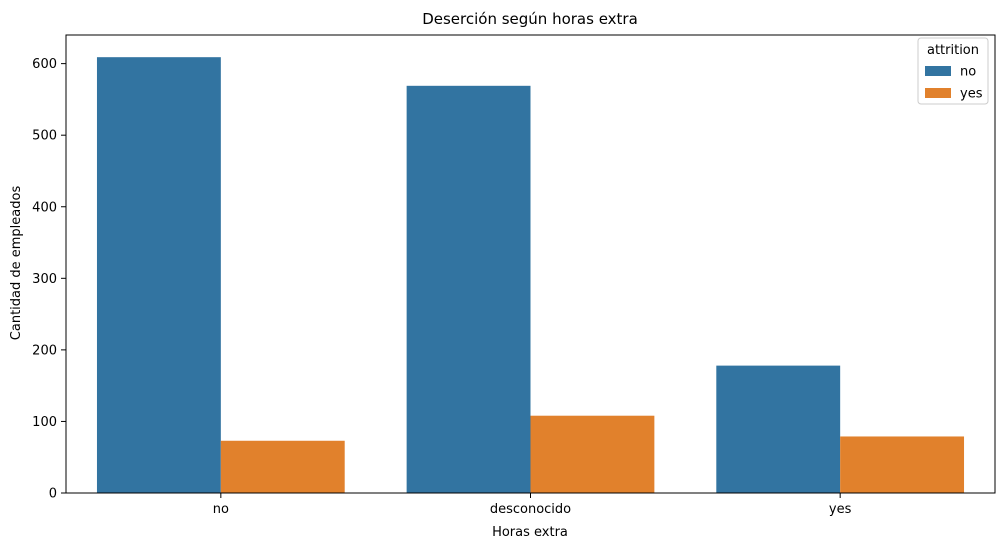 Image resolution: width=1005 pixels, height=546 pixels. Describe the element at coordinates (44, 136) in the screenshot. I see `y-tick-label: 500` at that location.